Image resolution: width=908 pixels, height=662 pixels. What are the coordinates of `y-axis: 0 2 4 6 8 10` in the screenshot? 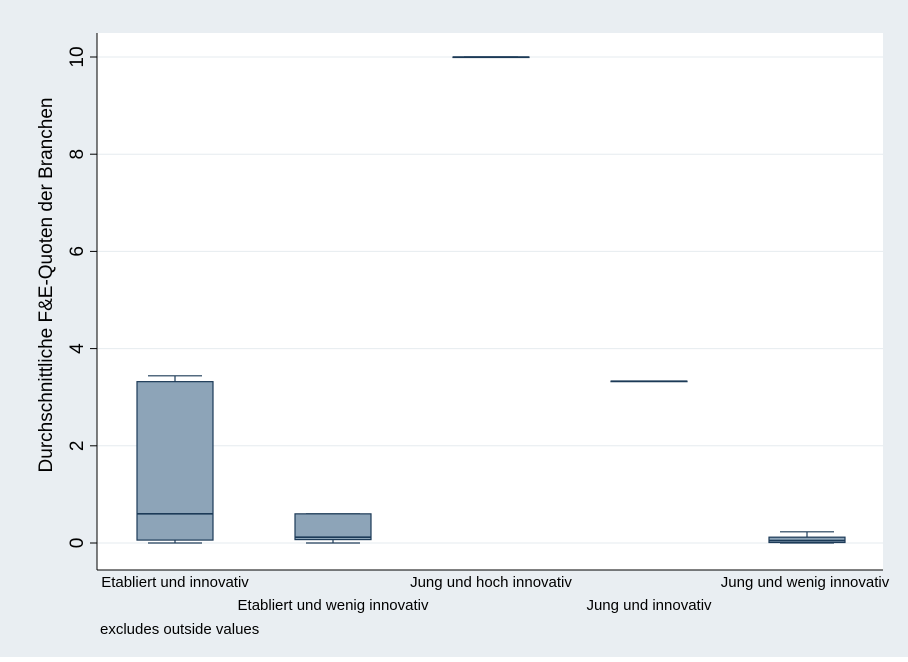 It's located at (82, 301).